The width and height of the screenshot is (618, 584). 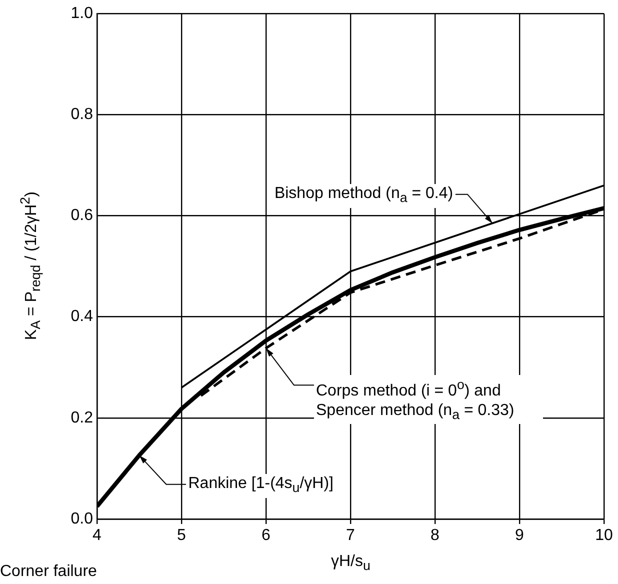 What do you see at coordinates (82, 215) in the screenshot?
I see `y-tick-label: 0.6` at bounding box center [82, 215].